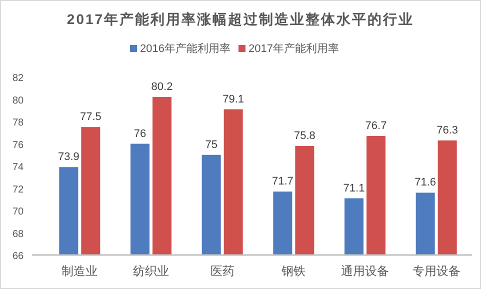  I want to click on data-label: 71.7, so click(283, 182).